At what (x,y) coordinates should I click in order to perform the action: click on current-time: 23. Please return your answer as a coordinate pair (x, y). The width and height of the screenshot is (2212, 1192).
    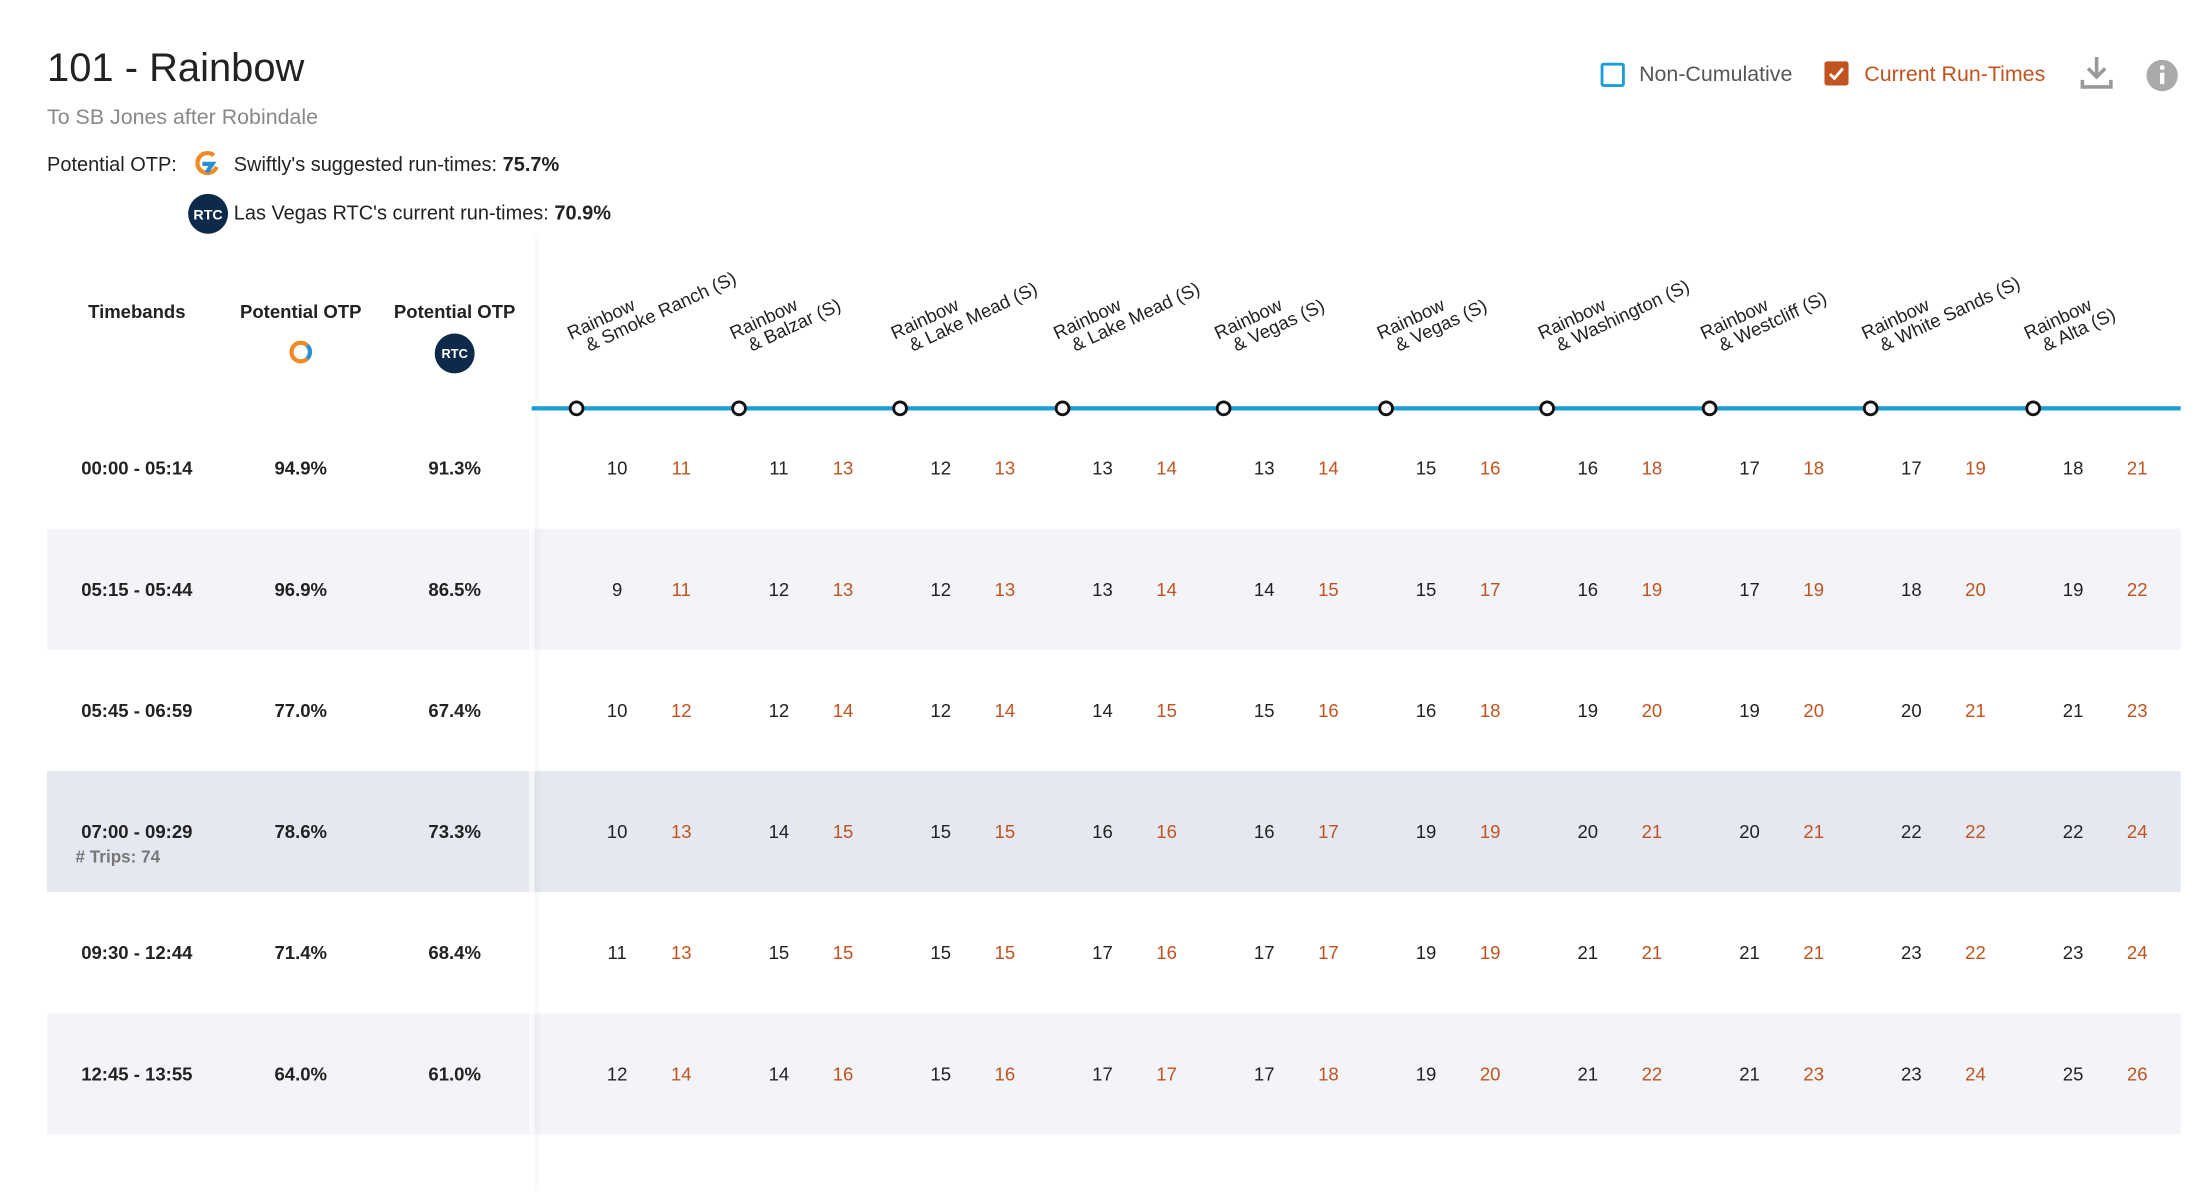
    Looking at the image, I should click on (2137, 710).